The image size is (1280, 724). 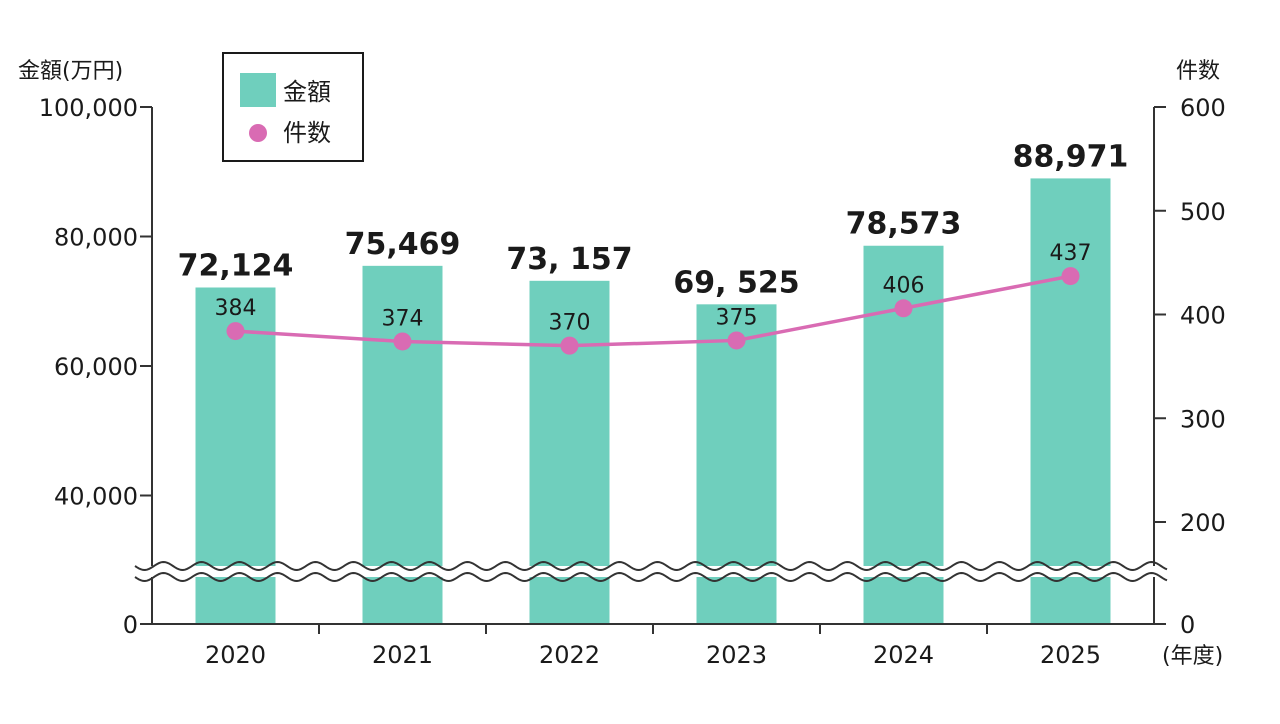 What do you see at coordinates (651, 566) in the screenshot?
I see `axis-break-wave-top` at bounding box center [651, 566].